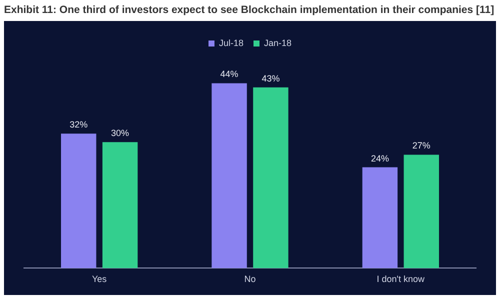  I want to click on data-label: 27%, so click(421, 145).